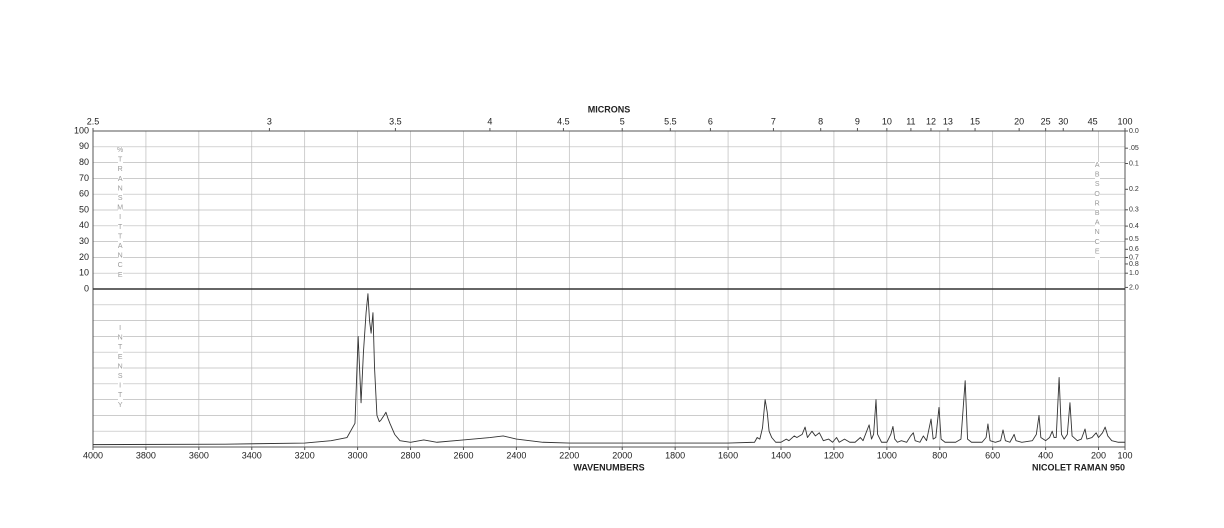 The height and width of the screenshot is (528, 1224). Describe the element at coordinates (1019, 121) in the screenshot. I see `x2-tick-label: 20` at that location.